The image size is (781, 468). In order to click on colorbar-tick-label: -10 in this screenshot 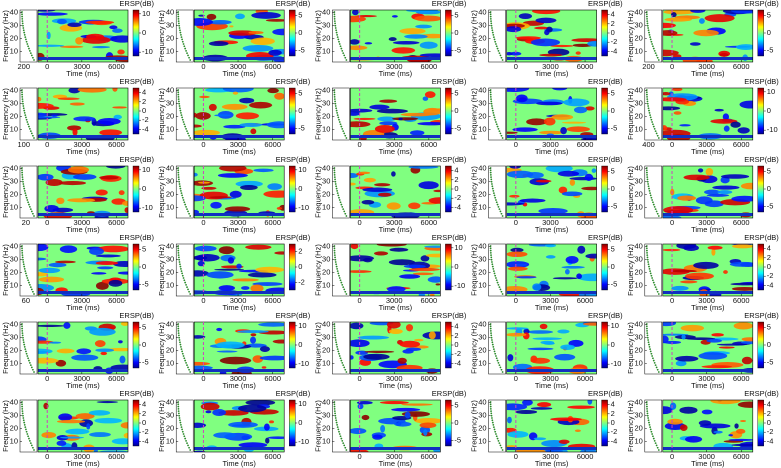, I will do `click(303, 363)`.